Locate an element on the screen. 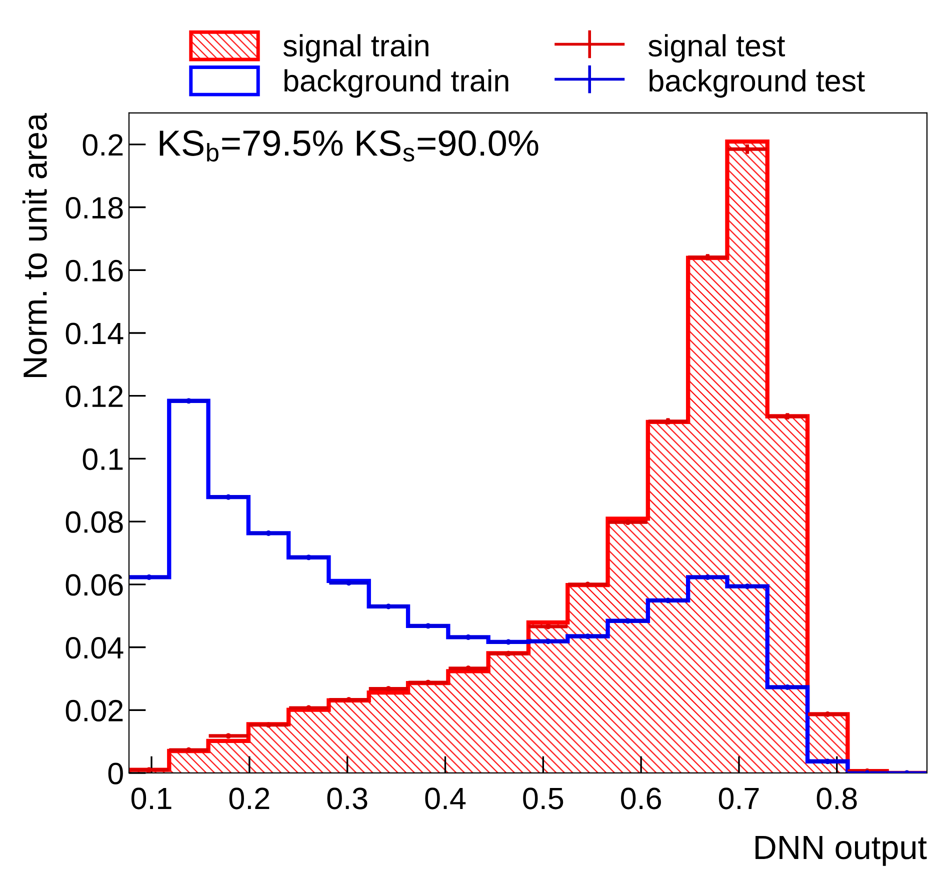 This screenshot has width=932, height=882. y-tick-label: 0.1 is located at coordinates (102, 459).